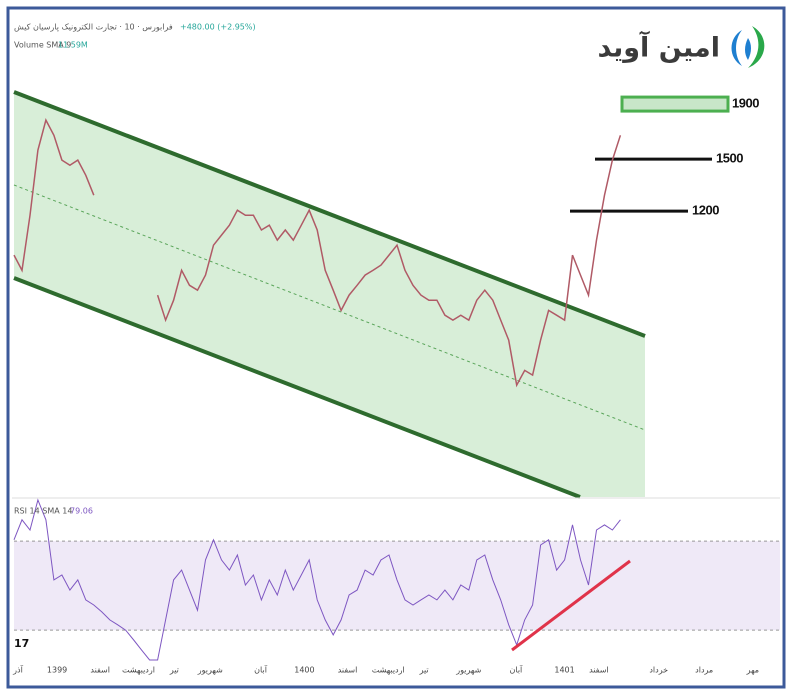 The image size is (792, 695). What do you see at coordinates (658, 670) in the screenshot?
I see `x-tick-label: خرداد` at bounding box center [658, 670].